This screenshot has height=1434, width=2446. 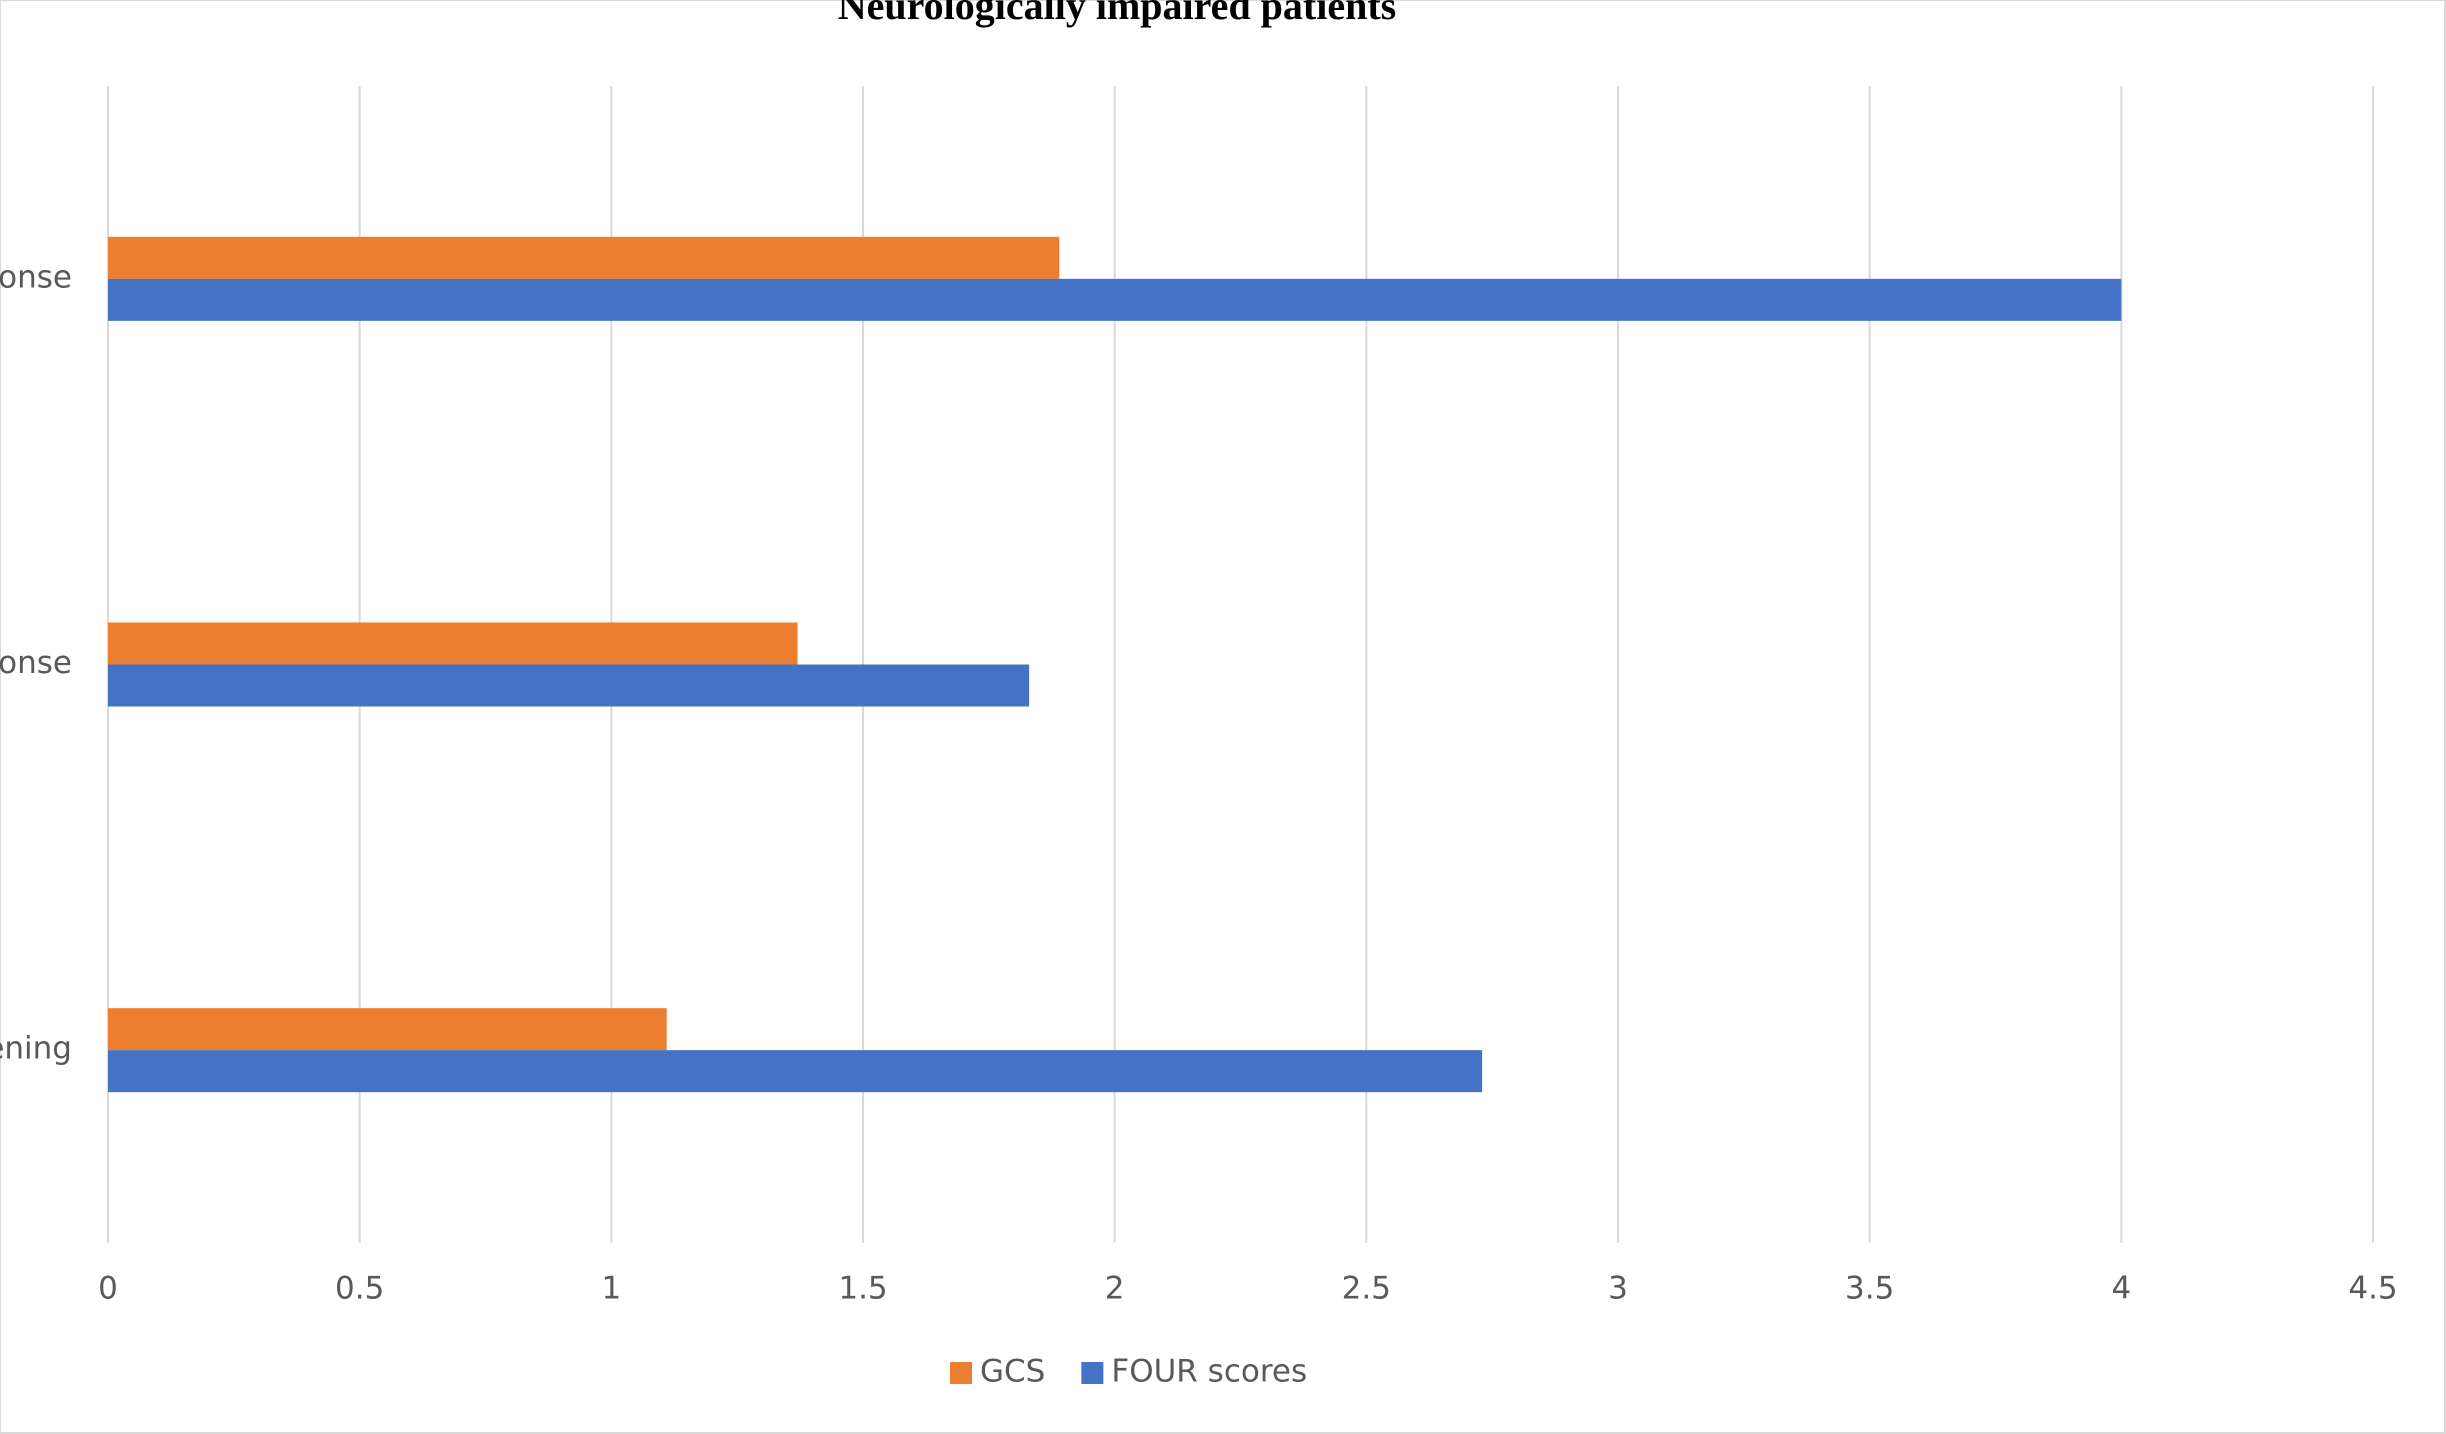 I want to click on legend-label: FOUR scores, so click(x=1209, y=1372).